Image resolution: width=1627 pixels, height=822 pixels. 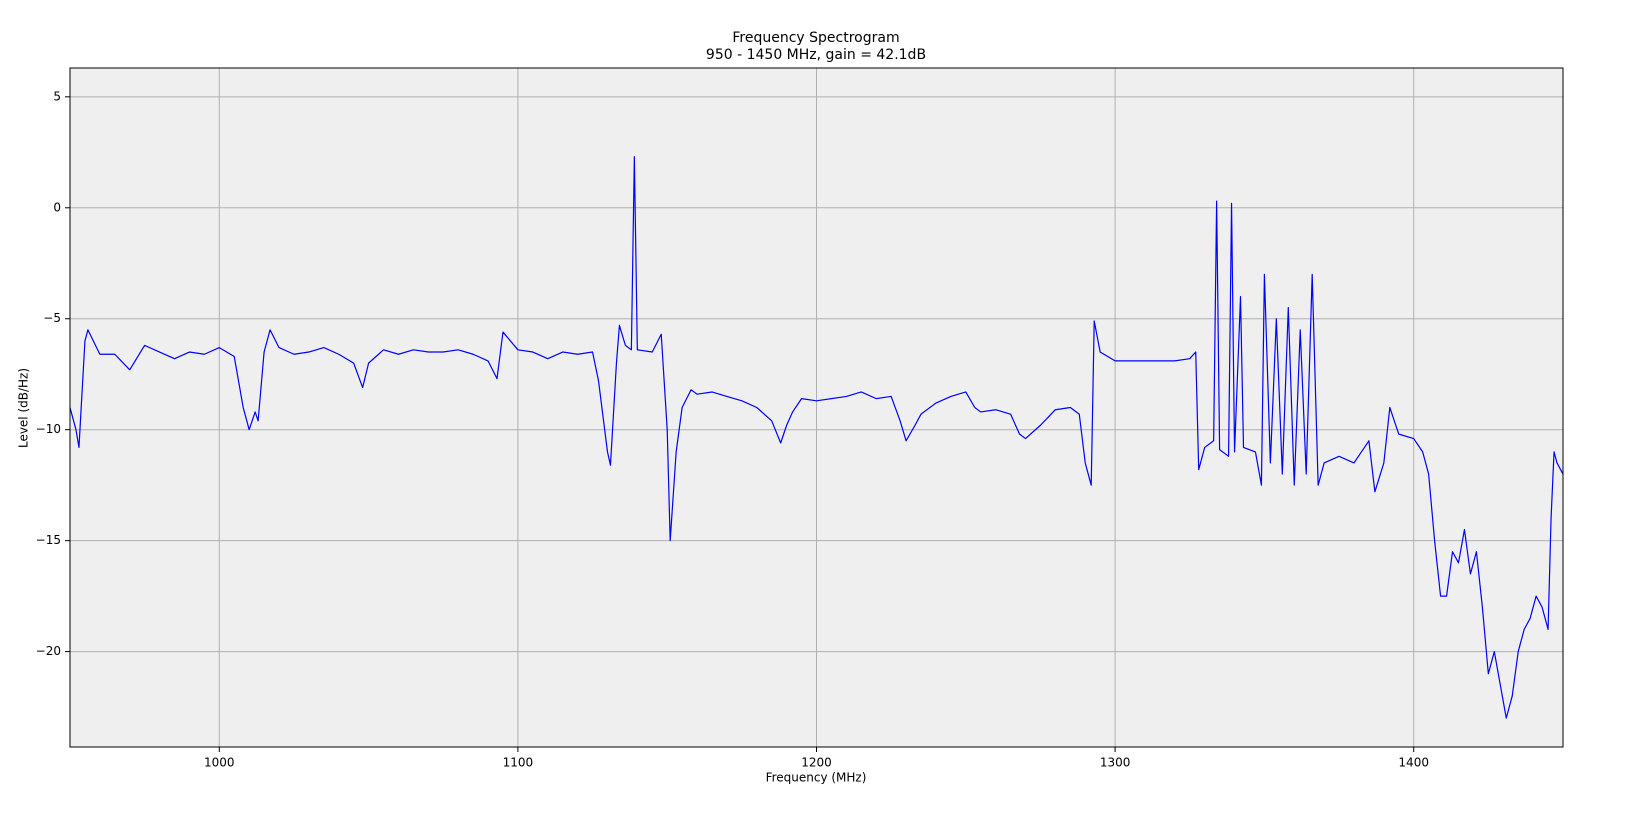 I want to click on y-tick-label: 5, so click(x=57, y=96).